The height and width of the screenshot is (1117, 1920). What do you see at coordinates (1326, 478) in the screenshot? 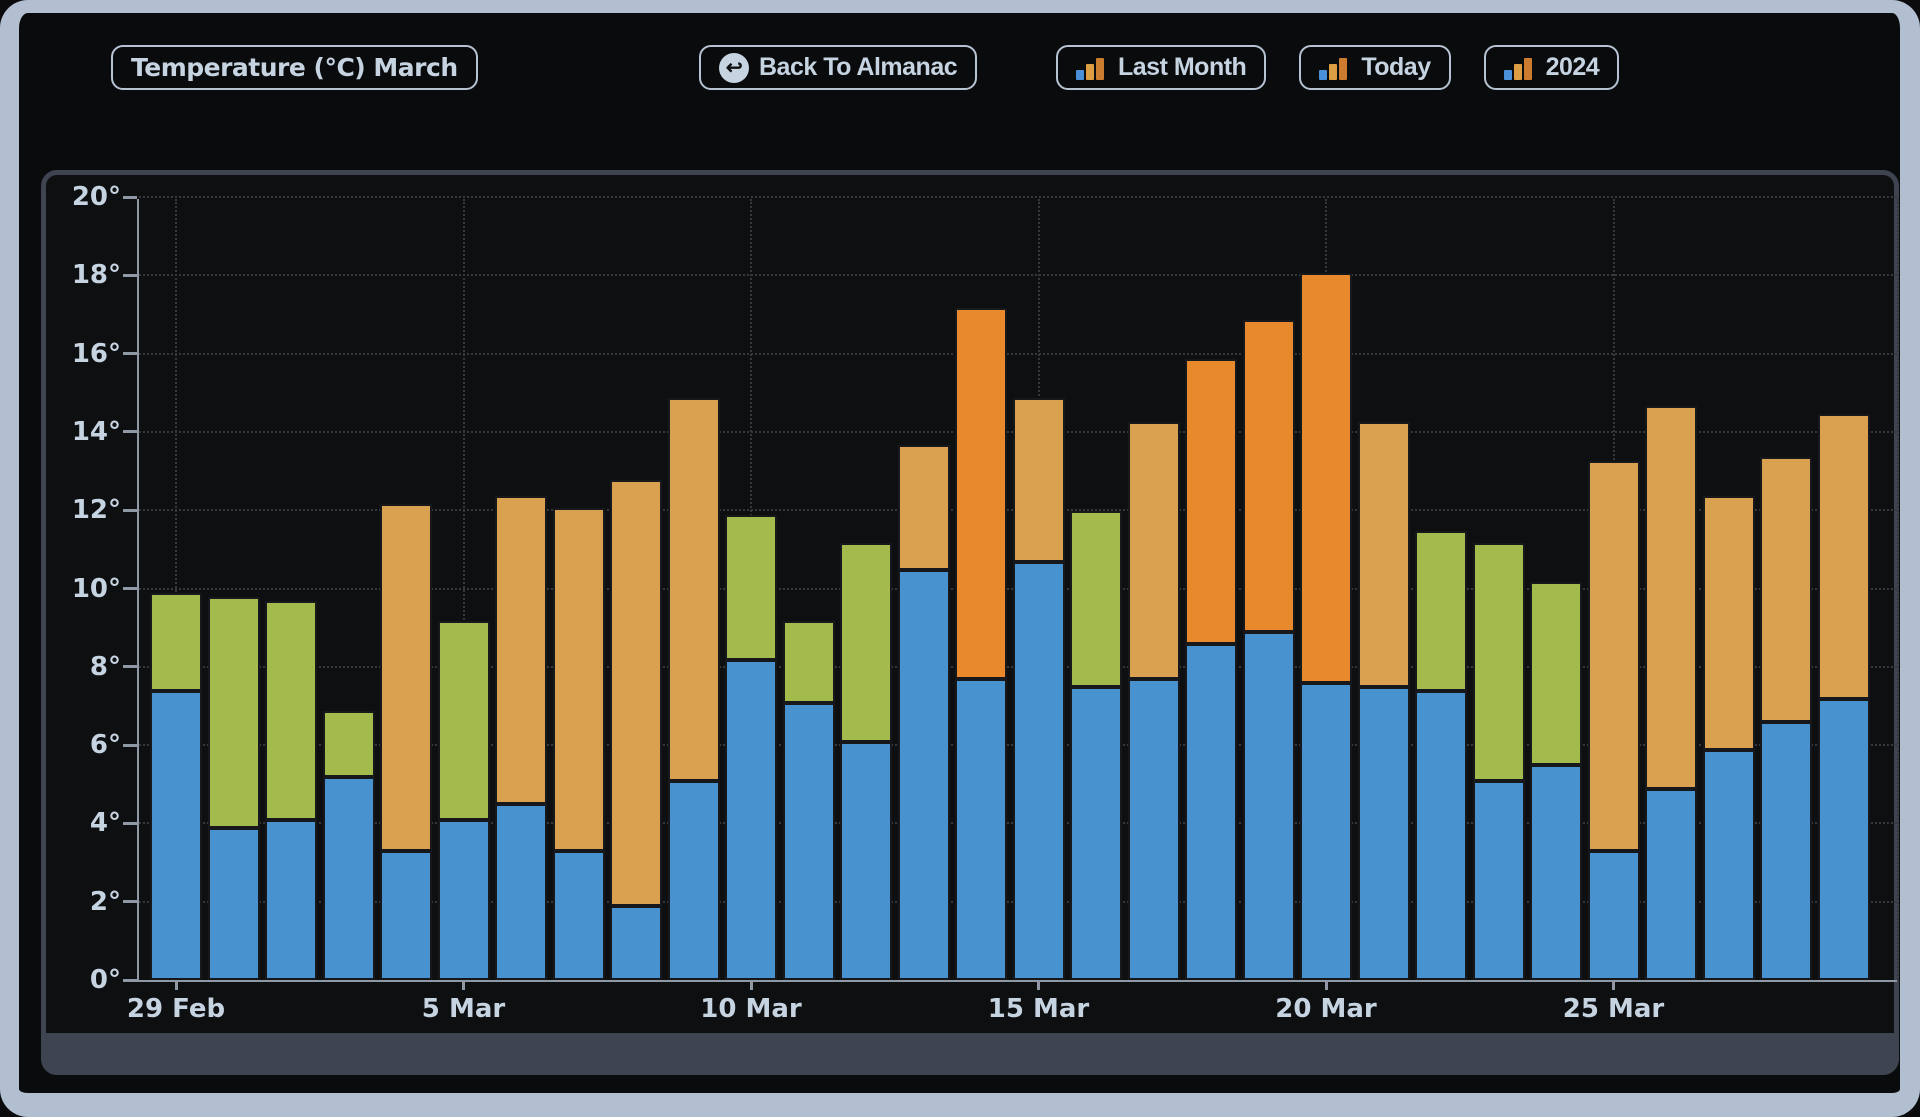
I see `bar-high-20-mar` at bounding box center [1326, 478].